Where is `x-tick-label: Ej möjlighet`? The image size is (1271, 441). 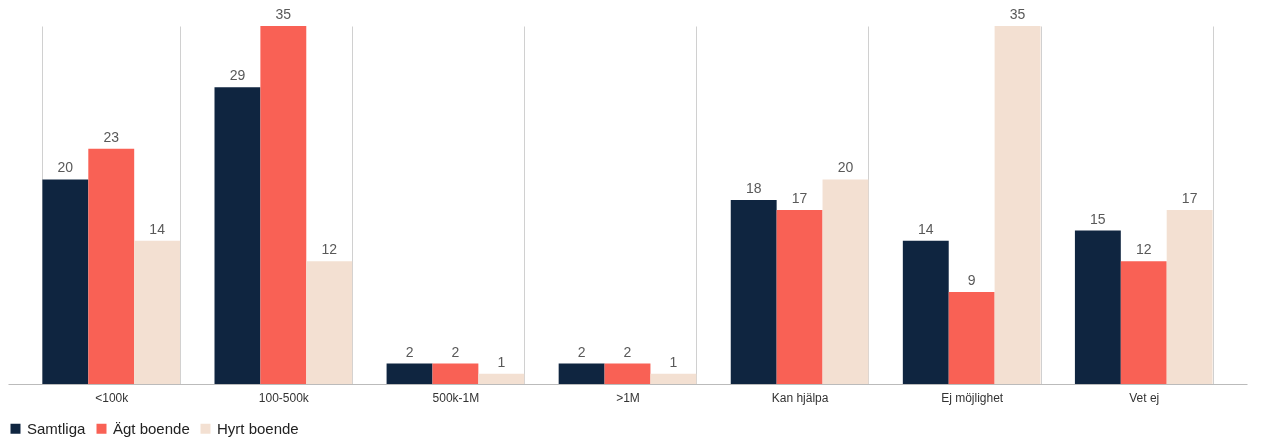 x-tick-label: Ej möjlighet is located at coordinates (972, 397).